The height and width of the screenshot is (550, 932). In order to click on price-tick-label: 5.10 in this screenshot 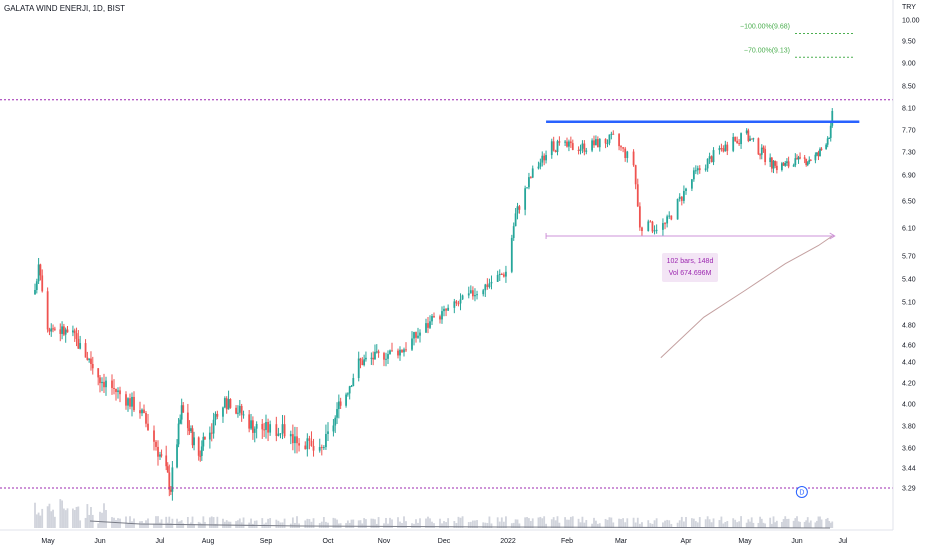, I will do `click(909, 303)`.